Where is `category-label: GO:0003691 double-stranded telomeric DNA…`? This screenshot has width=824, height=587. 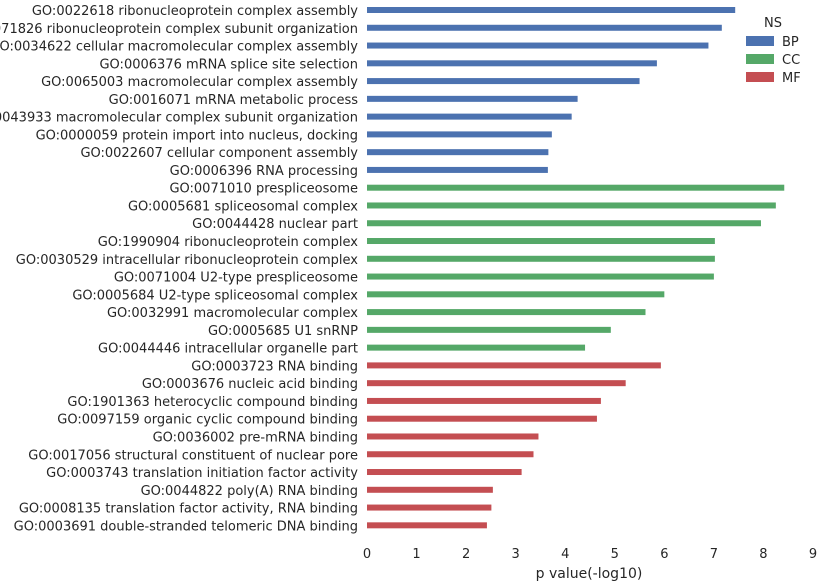
category-label: GO:0003691 double-stranded telomeric DNA… is located at coordinates (186, 526).